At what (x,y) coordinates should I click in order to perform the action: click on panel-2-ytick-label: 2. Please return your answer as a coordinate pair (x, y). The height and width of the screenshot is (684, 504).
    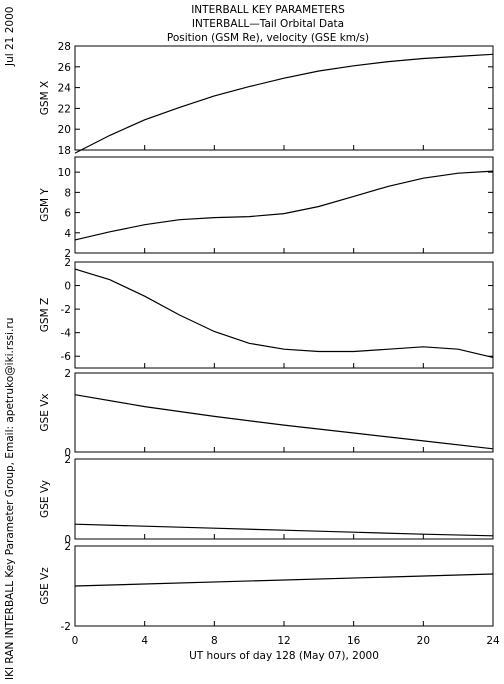
    Looking at the image, I should click on (67, 263).